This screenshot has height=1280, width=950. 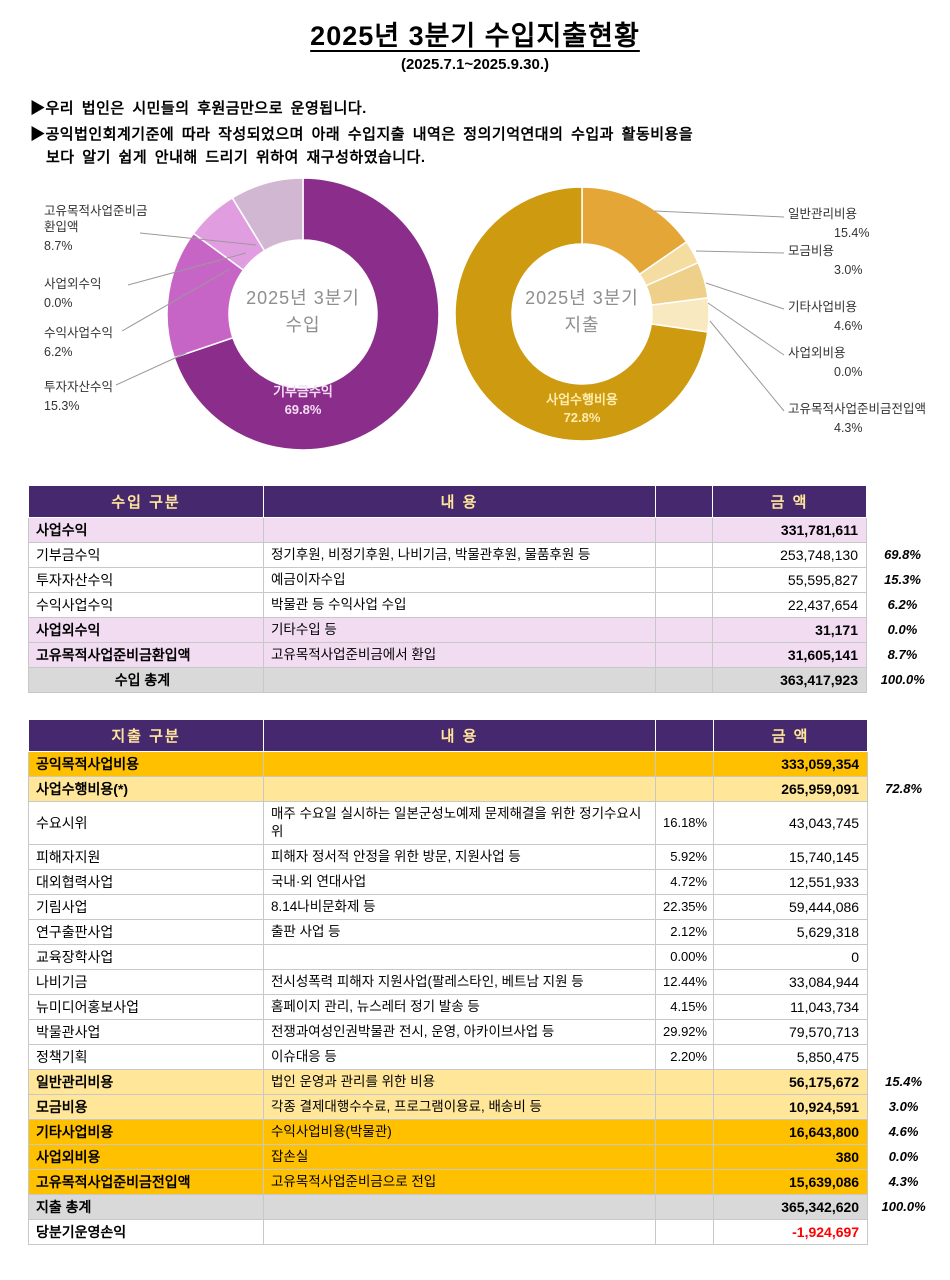 I want to click on row-description: 정기후원, 비정기후원, 나비기금, 박물관후원, 물품후원 등, so click(x=459, y=555).